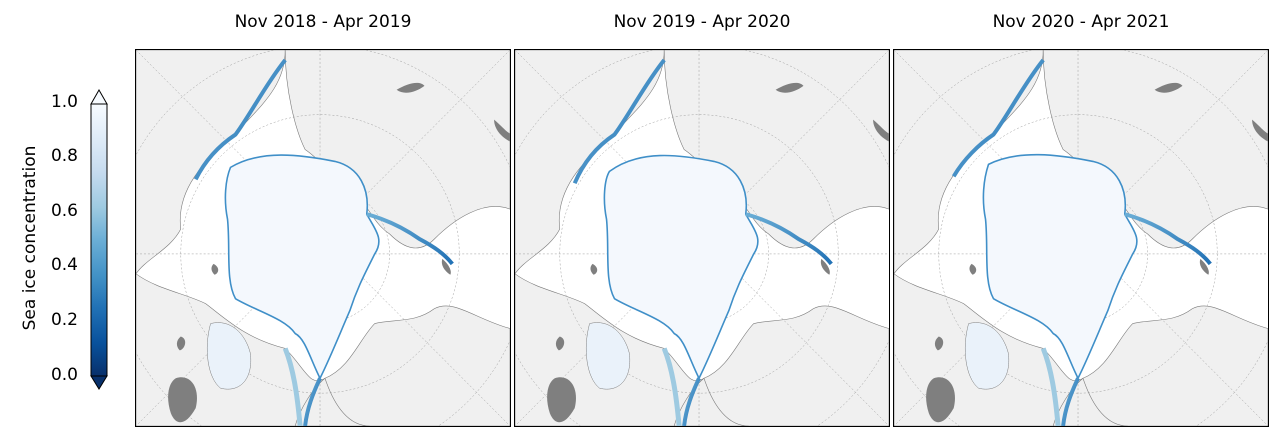 This screenshot has height=442, width=1284. What do you see at coordinates (64, 211) in the screenshot?
I see `colorbar-tick-label: 0.6` at bounding box center [64, 211].